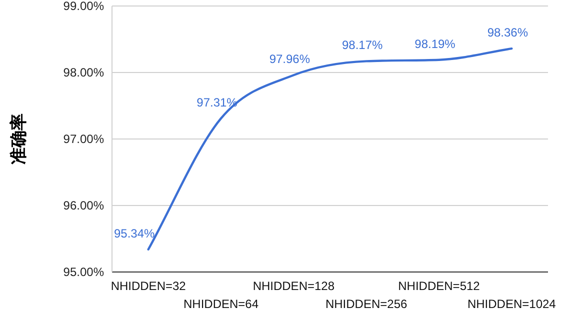 The height and width of the screenshot is (312, 564). Describe the element at coordinates (83, 139) in the screenshot. I see `y-tick-label: 97.00%` at that location.